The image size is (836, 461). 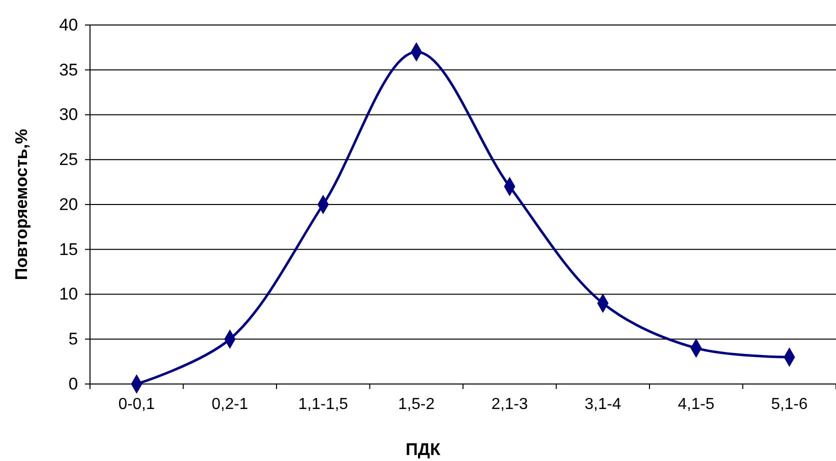 I want to click on x-tick-label: 1,5-2, so click(x=416, y=404).